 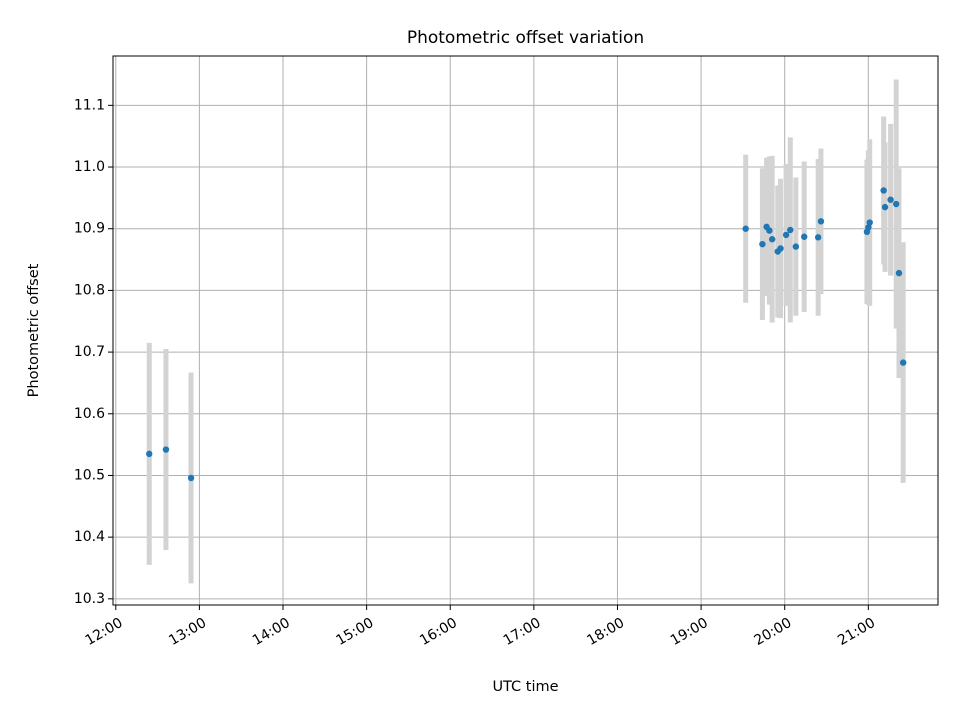 I want to click on y-tick-label: 10.3, so click(x=89, y=599).